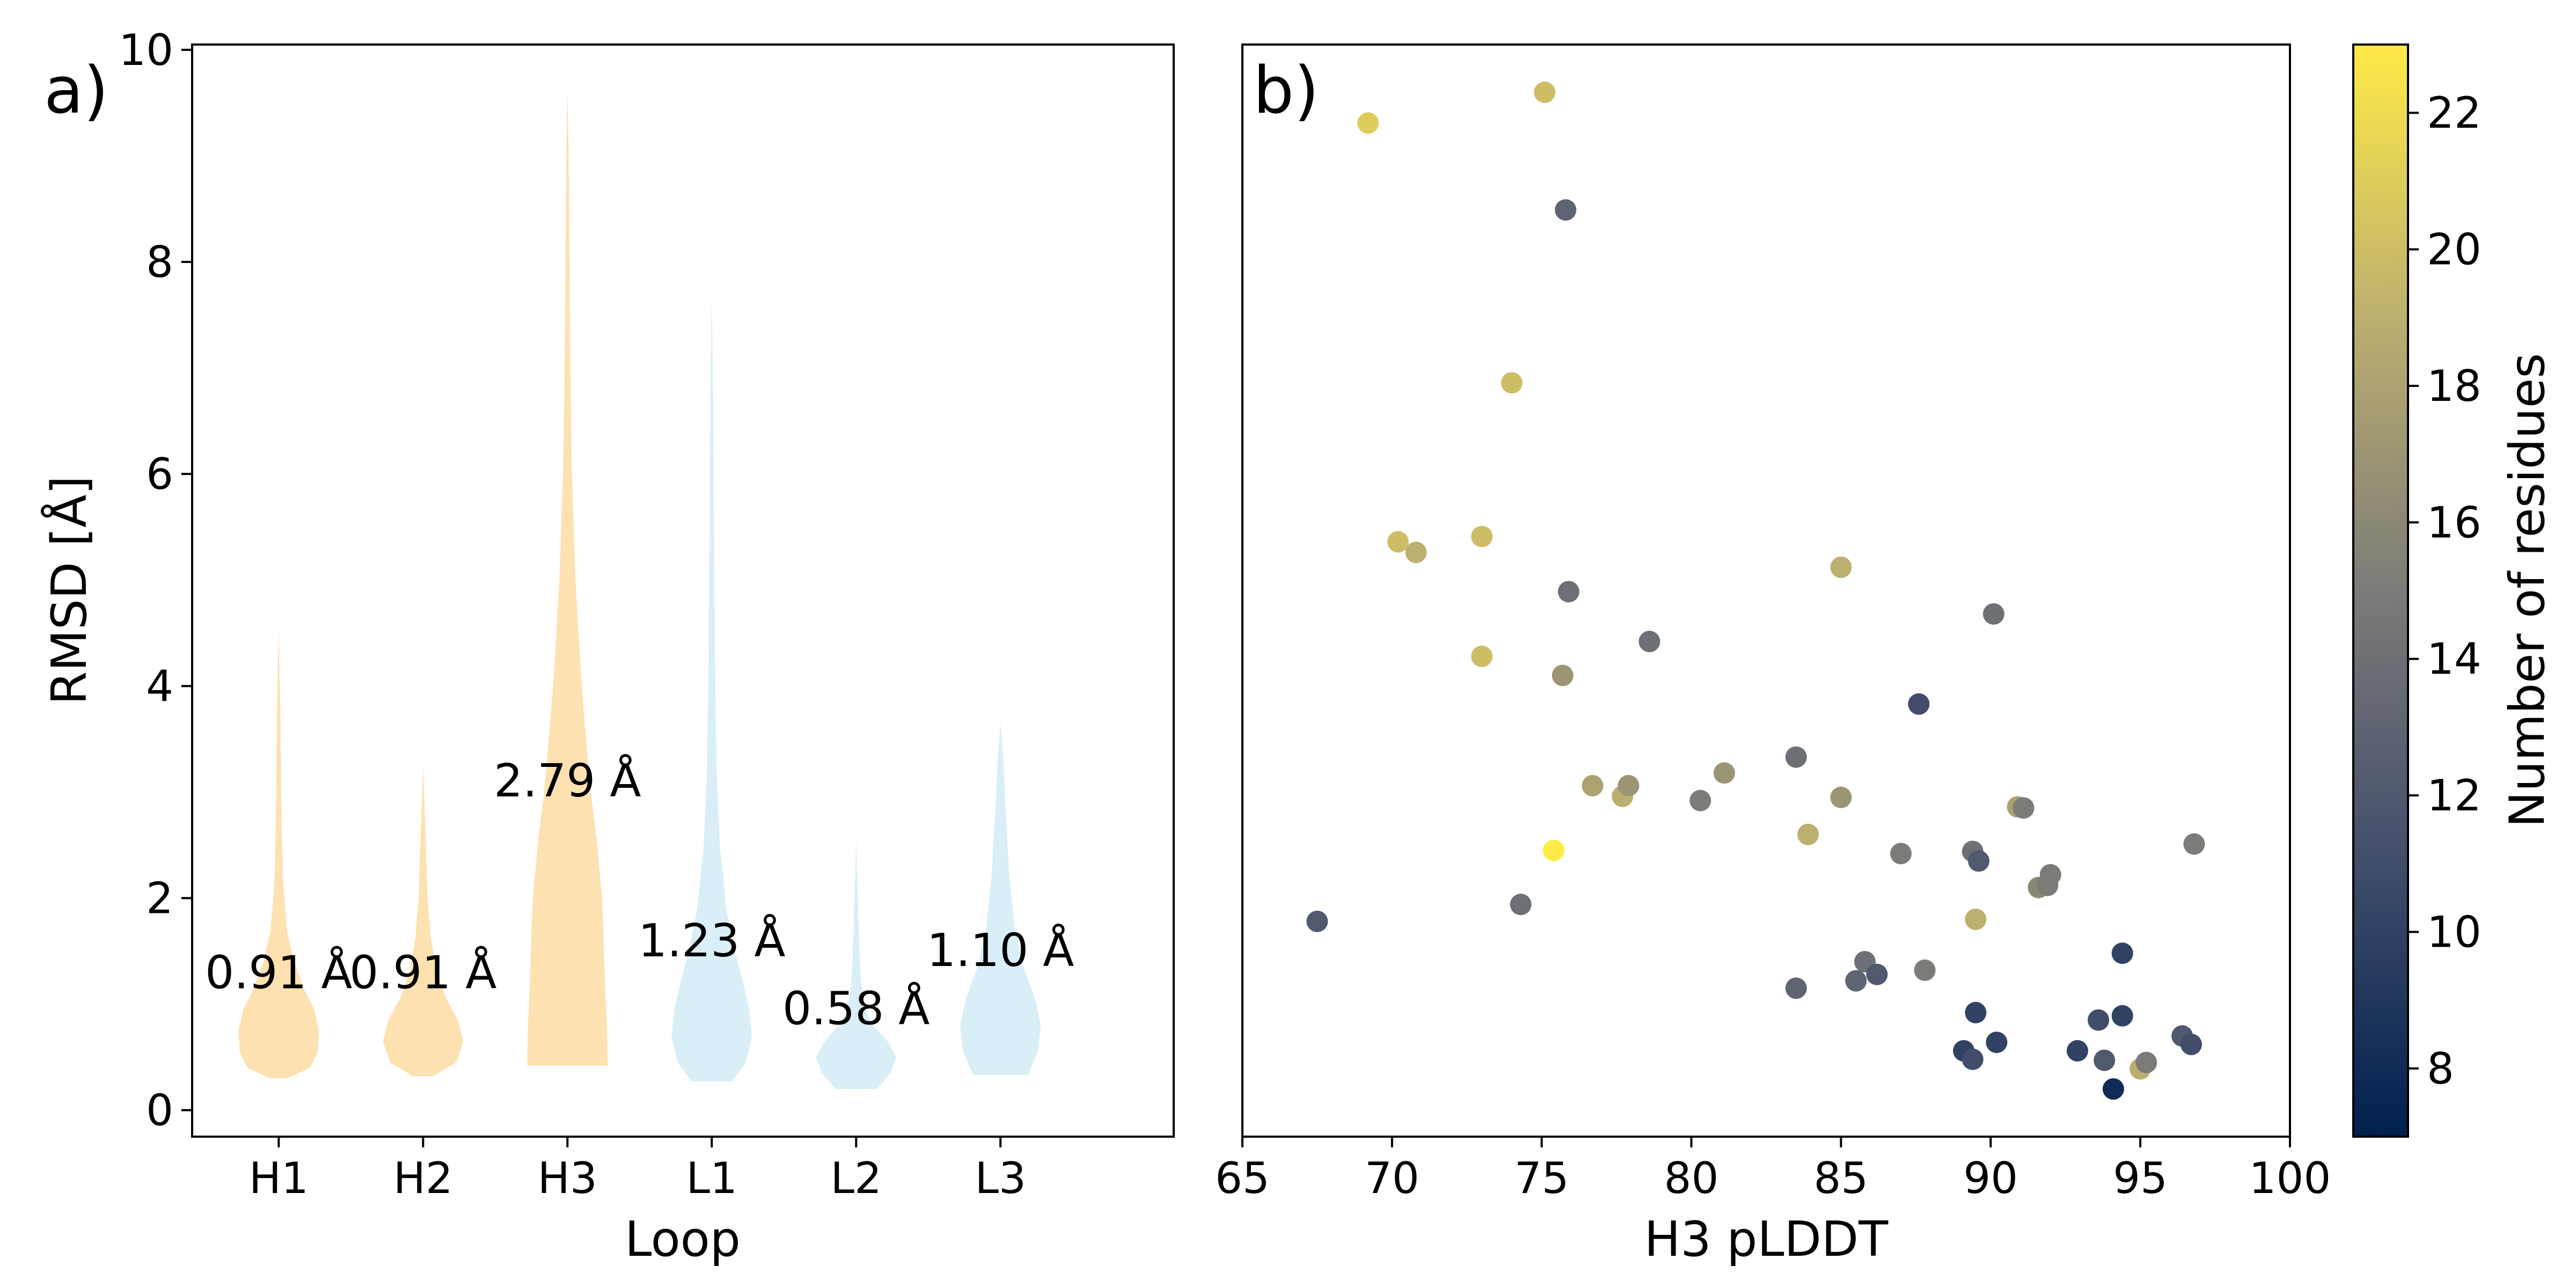 The image size is (2576, 1288). Describe the element at coordinates (2454, 250) in the screenshot. I see `colorbar-tick-label: 20` at that location.